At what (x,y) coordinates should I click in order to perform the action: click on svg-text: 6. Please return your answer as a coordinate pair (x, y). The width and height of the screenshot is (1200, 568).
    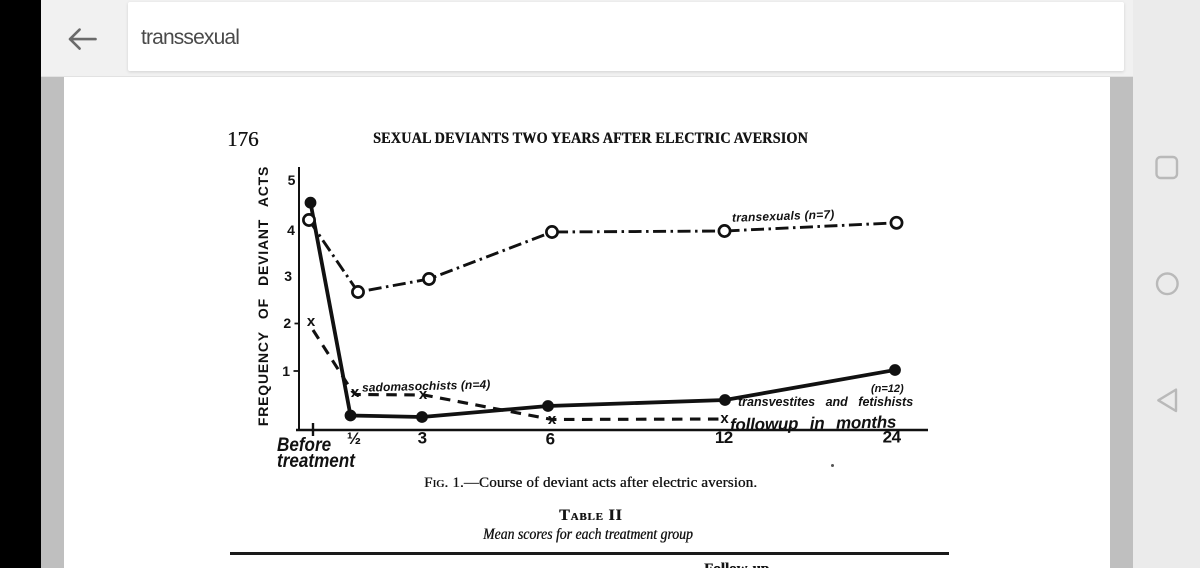
    Looking at the image, I should click on (550, 439).